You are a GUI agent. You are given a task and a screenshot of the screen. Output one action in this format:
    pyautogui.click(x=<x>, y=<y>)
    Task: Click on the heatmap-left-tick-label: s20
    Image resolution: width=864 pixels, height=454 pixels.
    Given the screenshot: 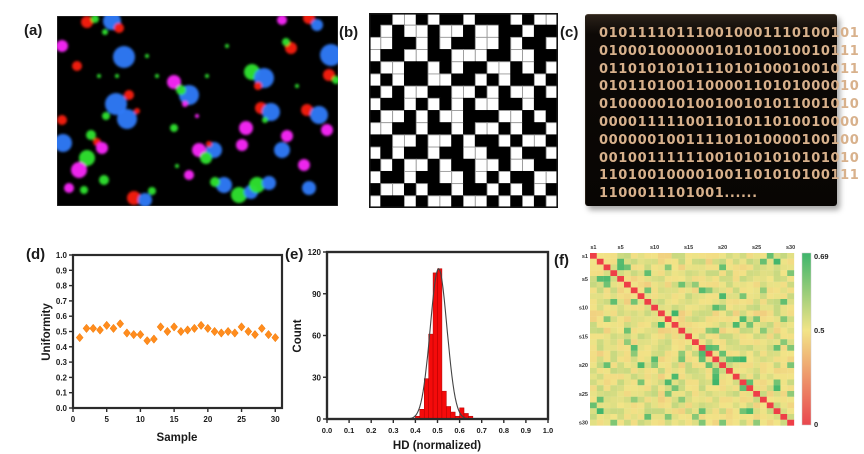 What is the action you would take?
    pyautogui.click(x=583, y=366)
    